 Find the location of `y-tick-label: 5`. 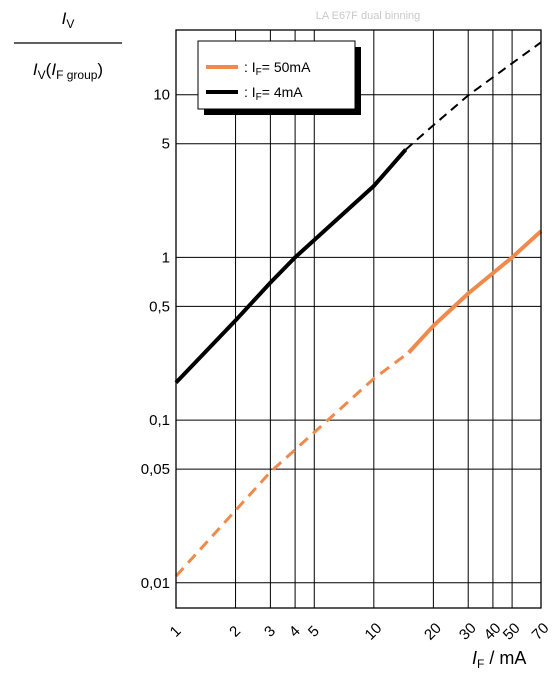

y-tick-label: 5 is located at coordinates (166, 144).